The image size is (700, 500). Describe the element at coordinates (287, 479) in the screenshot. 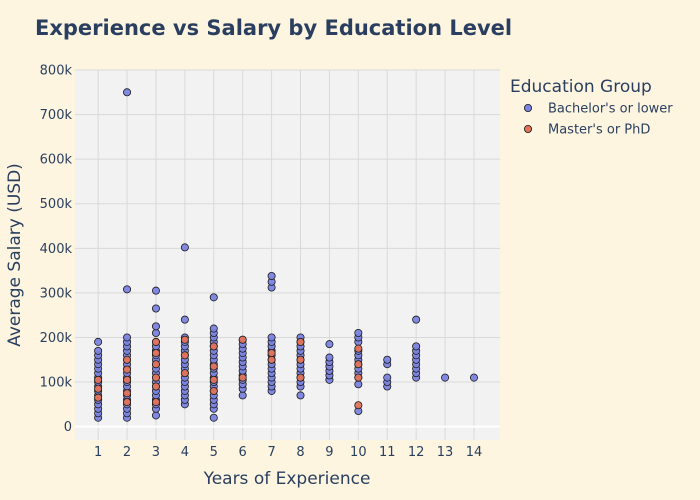

I see `x-axis-title: Years of Experience` at that location.